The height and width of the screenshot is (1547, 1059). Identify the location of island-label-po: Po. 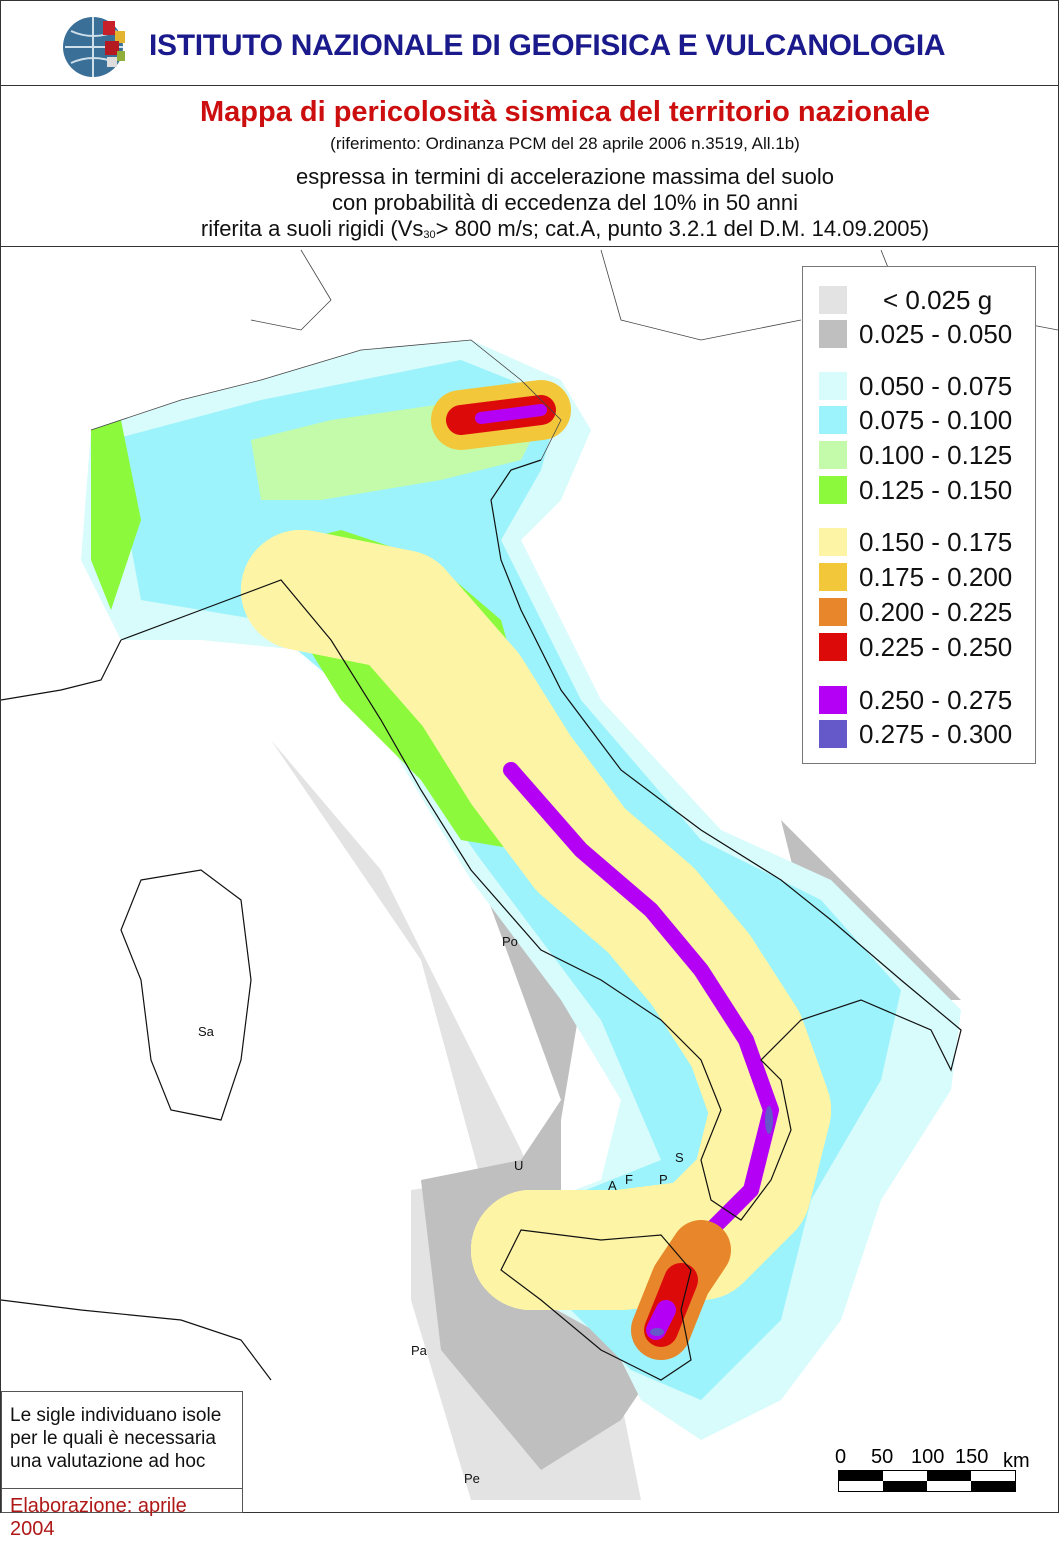
(510, 941).